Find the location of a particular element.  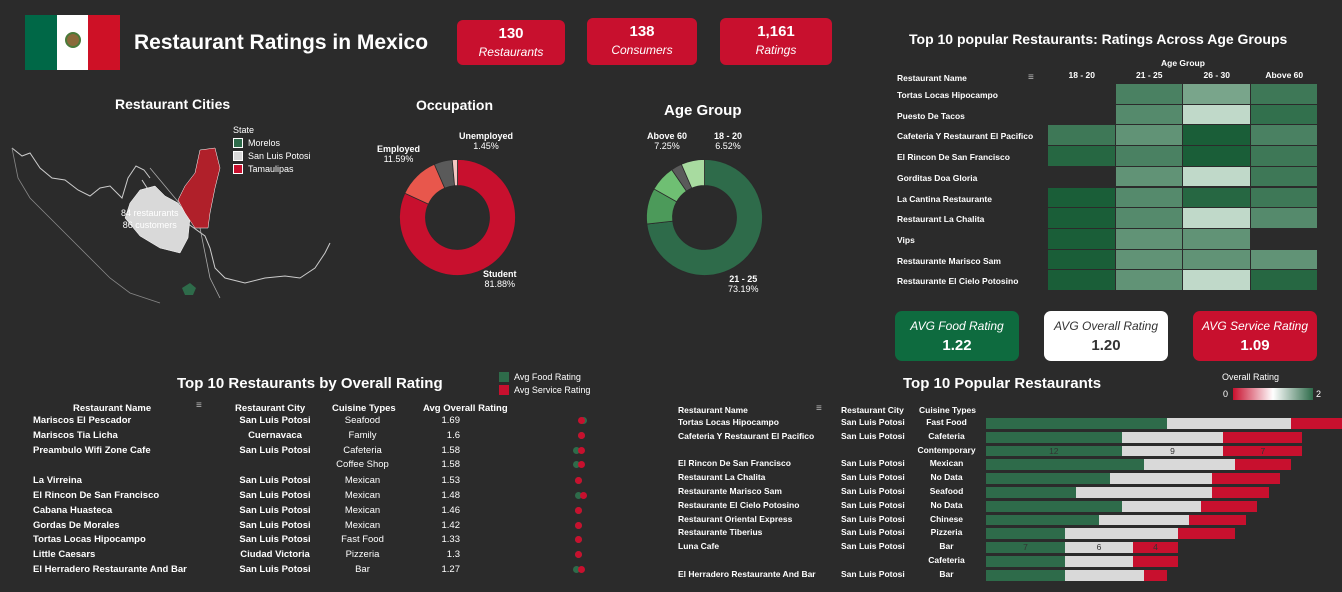

stacked-bar-segment: 6 is located at coordinates (1099, 547).